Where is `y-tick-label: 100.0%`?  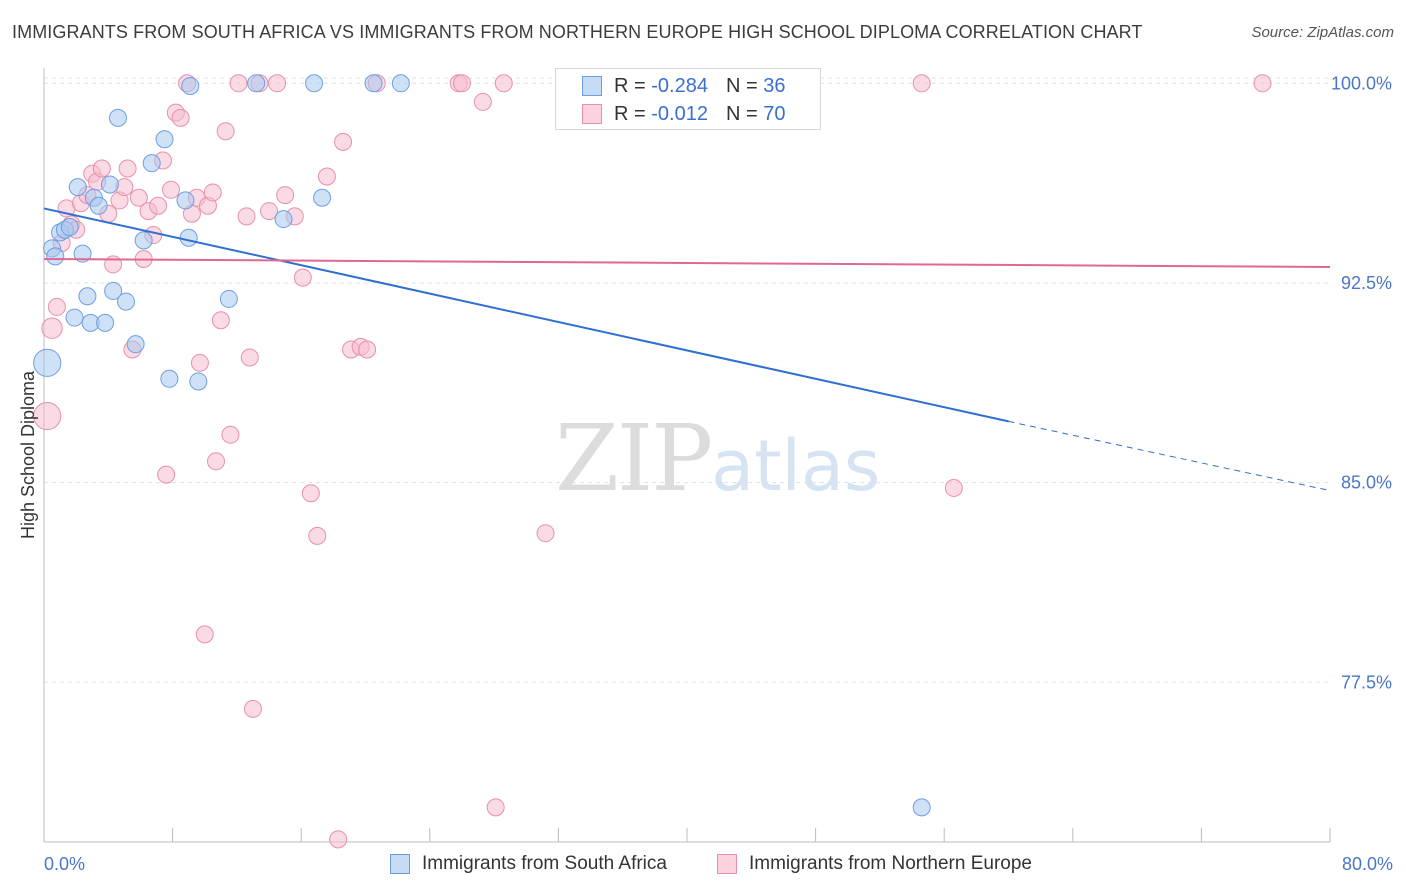
y-tick-label: 100.0% is located at coordinates (1361, 83).